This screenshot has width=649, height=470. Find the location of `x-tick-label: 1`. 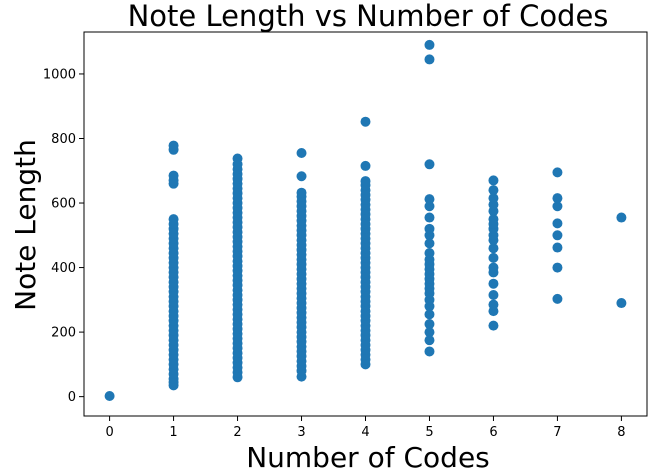

x-tick-label: 1 is located at coordinates (173, 432).